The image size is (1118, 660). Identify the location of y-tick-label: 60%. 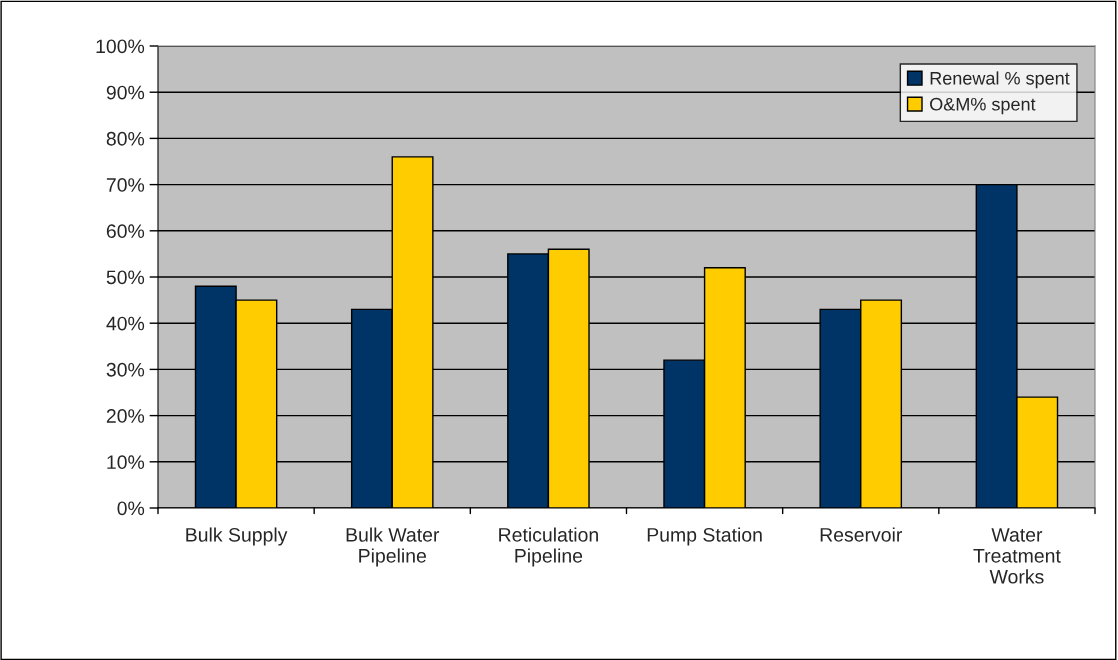
(125, 231).